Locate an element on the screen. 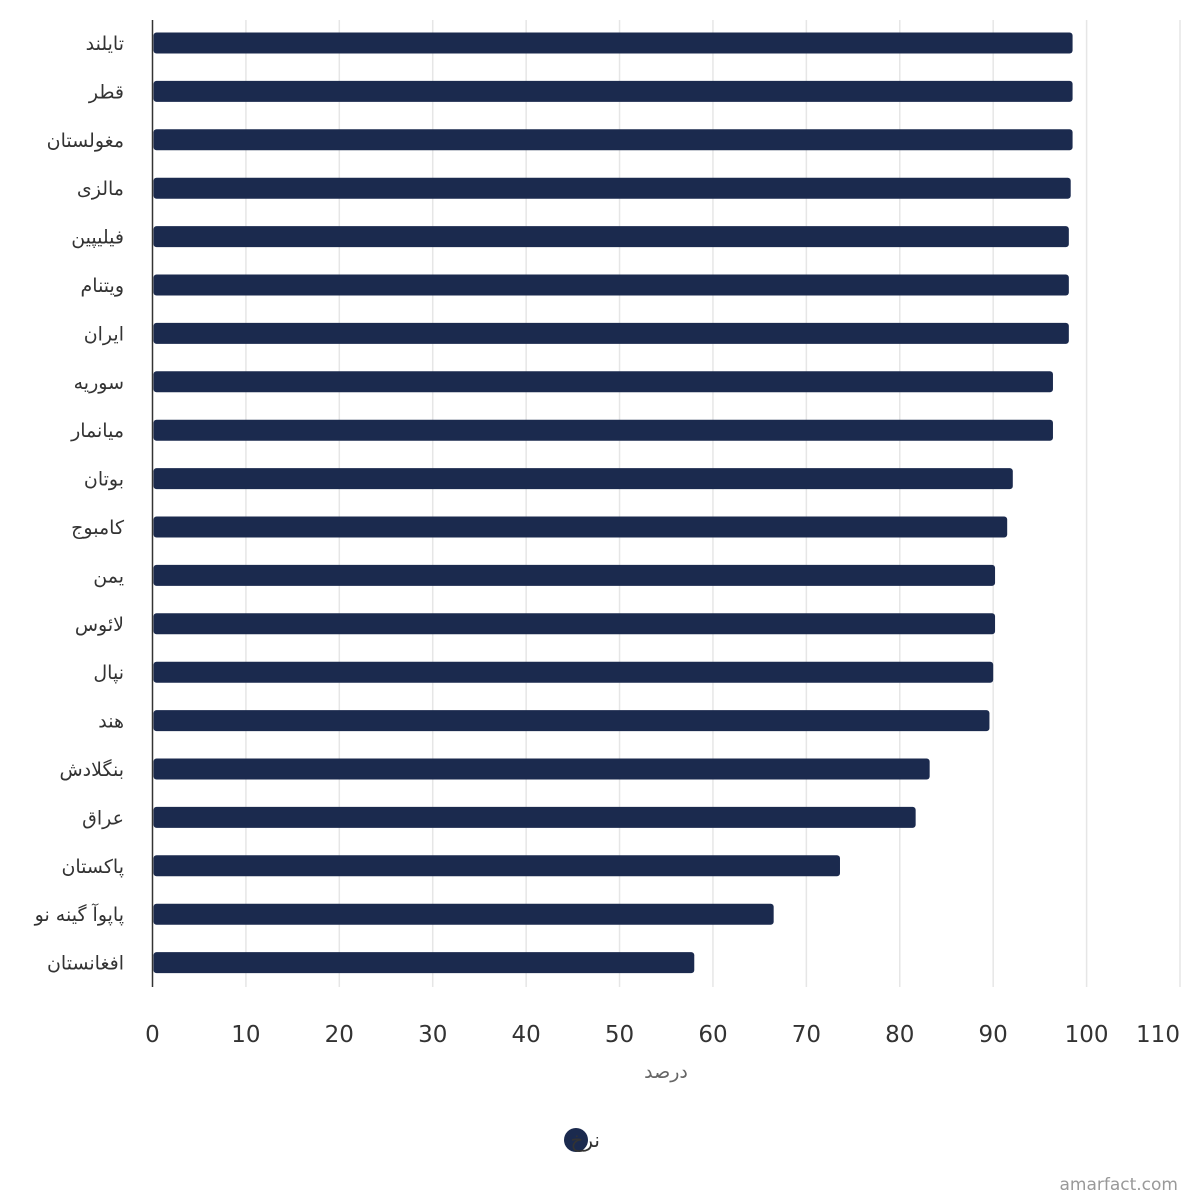  category-label: ایران is located at coordinates (104, 334).